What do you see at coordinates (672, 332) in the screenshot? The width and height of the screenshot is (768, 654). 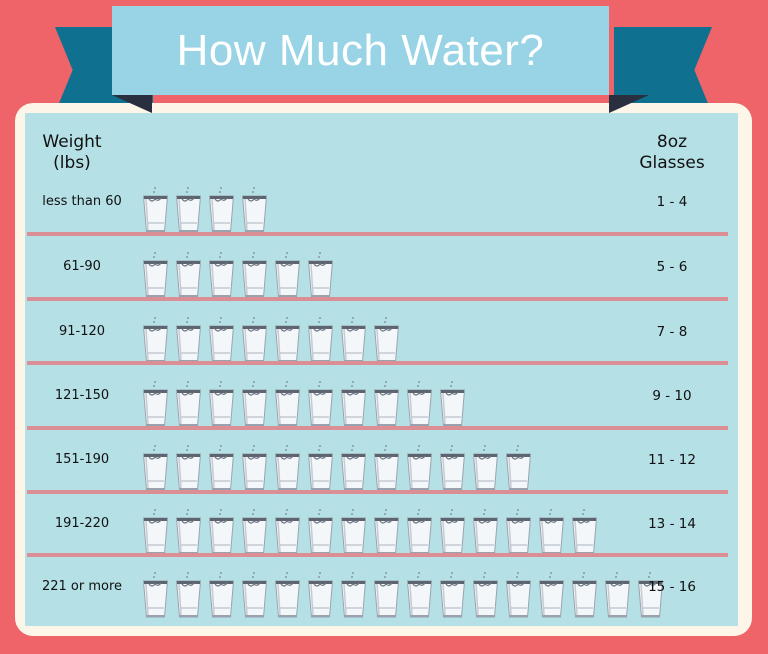 I see `glasses-count-label: 7 - 8` at bounding box center [672, 332].